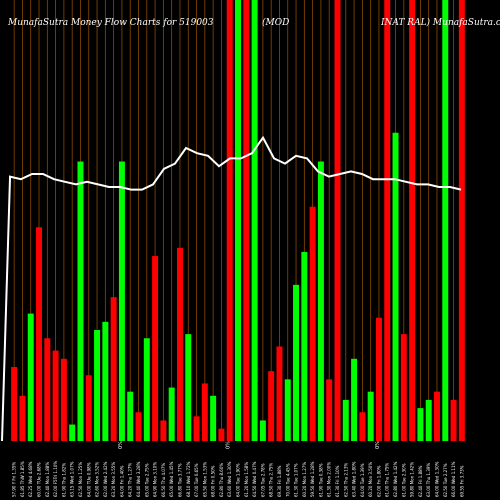  Describe the element at coordinates (403, 480) in the screenshot. I see `x-tick-label: 61.00 Tue 2.30%` at that location.